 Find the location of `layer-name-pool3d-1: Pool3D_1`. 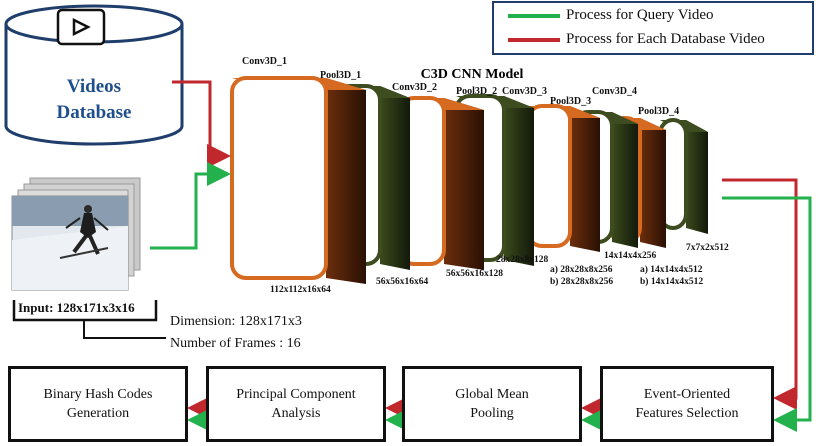

layer-name-pool3d-1: Pool3D_1 is located at coordinates (340, 75).